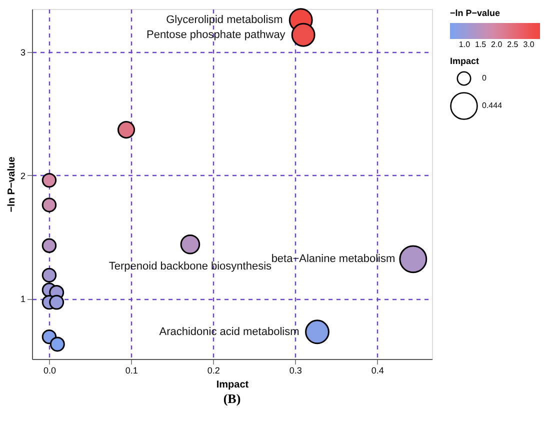  Describe the element at coordinates (475, 13) in the screenshot. I see `color-bar-title: −ln P−value` at that location.